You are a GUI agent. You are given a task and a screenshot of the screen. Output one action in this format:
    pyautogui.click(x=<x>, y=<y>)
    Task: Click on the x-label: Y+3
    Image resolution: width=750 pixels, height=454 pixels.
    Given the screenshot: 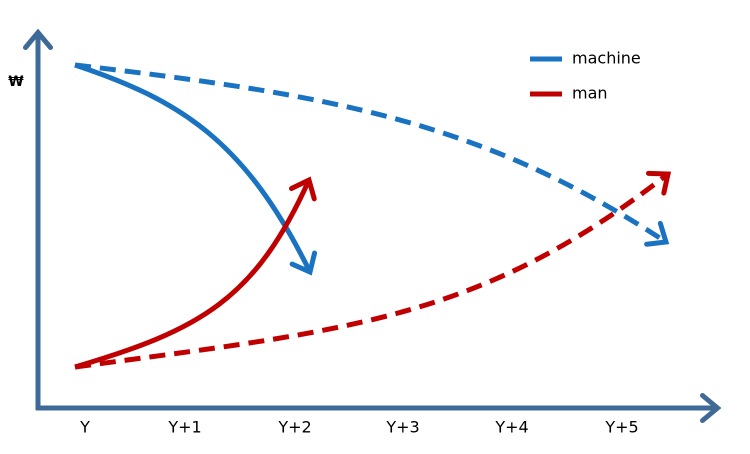 What is the action you would take?
    pyautogui.click(x=402, y=427)
    